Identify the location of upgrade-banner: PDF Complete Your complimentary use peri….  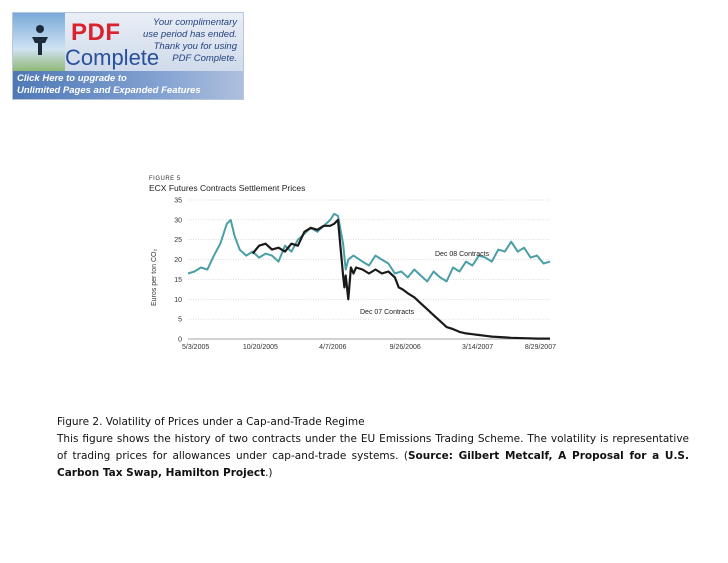
(128, 56).